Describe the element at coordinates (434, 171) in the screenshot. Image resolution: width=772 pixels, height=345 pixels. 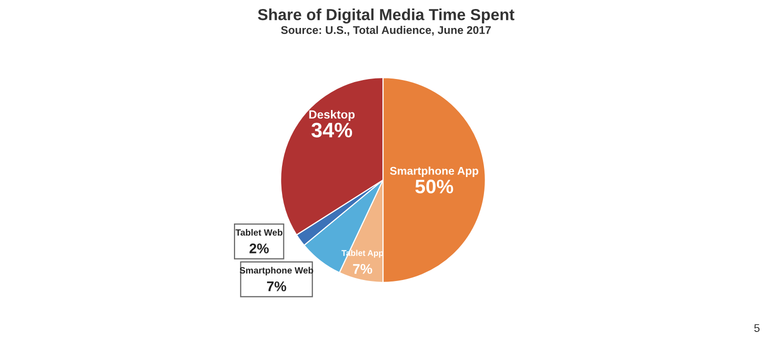
I see `slice-label: Smartphone App` at that location.